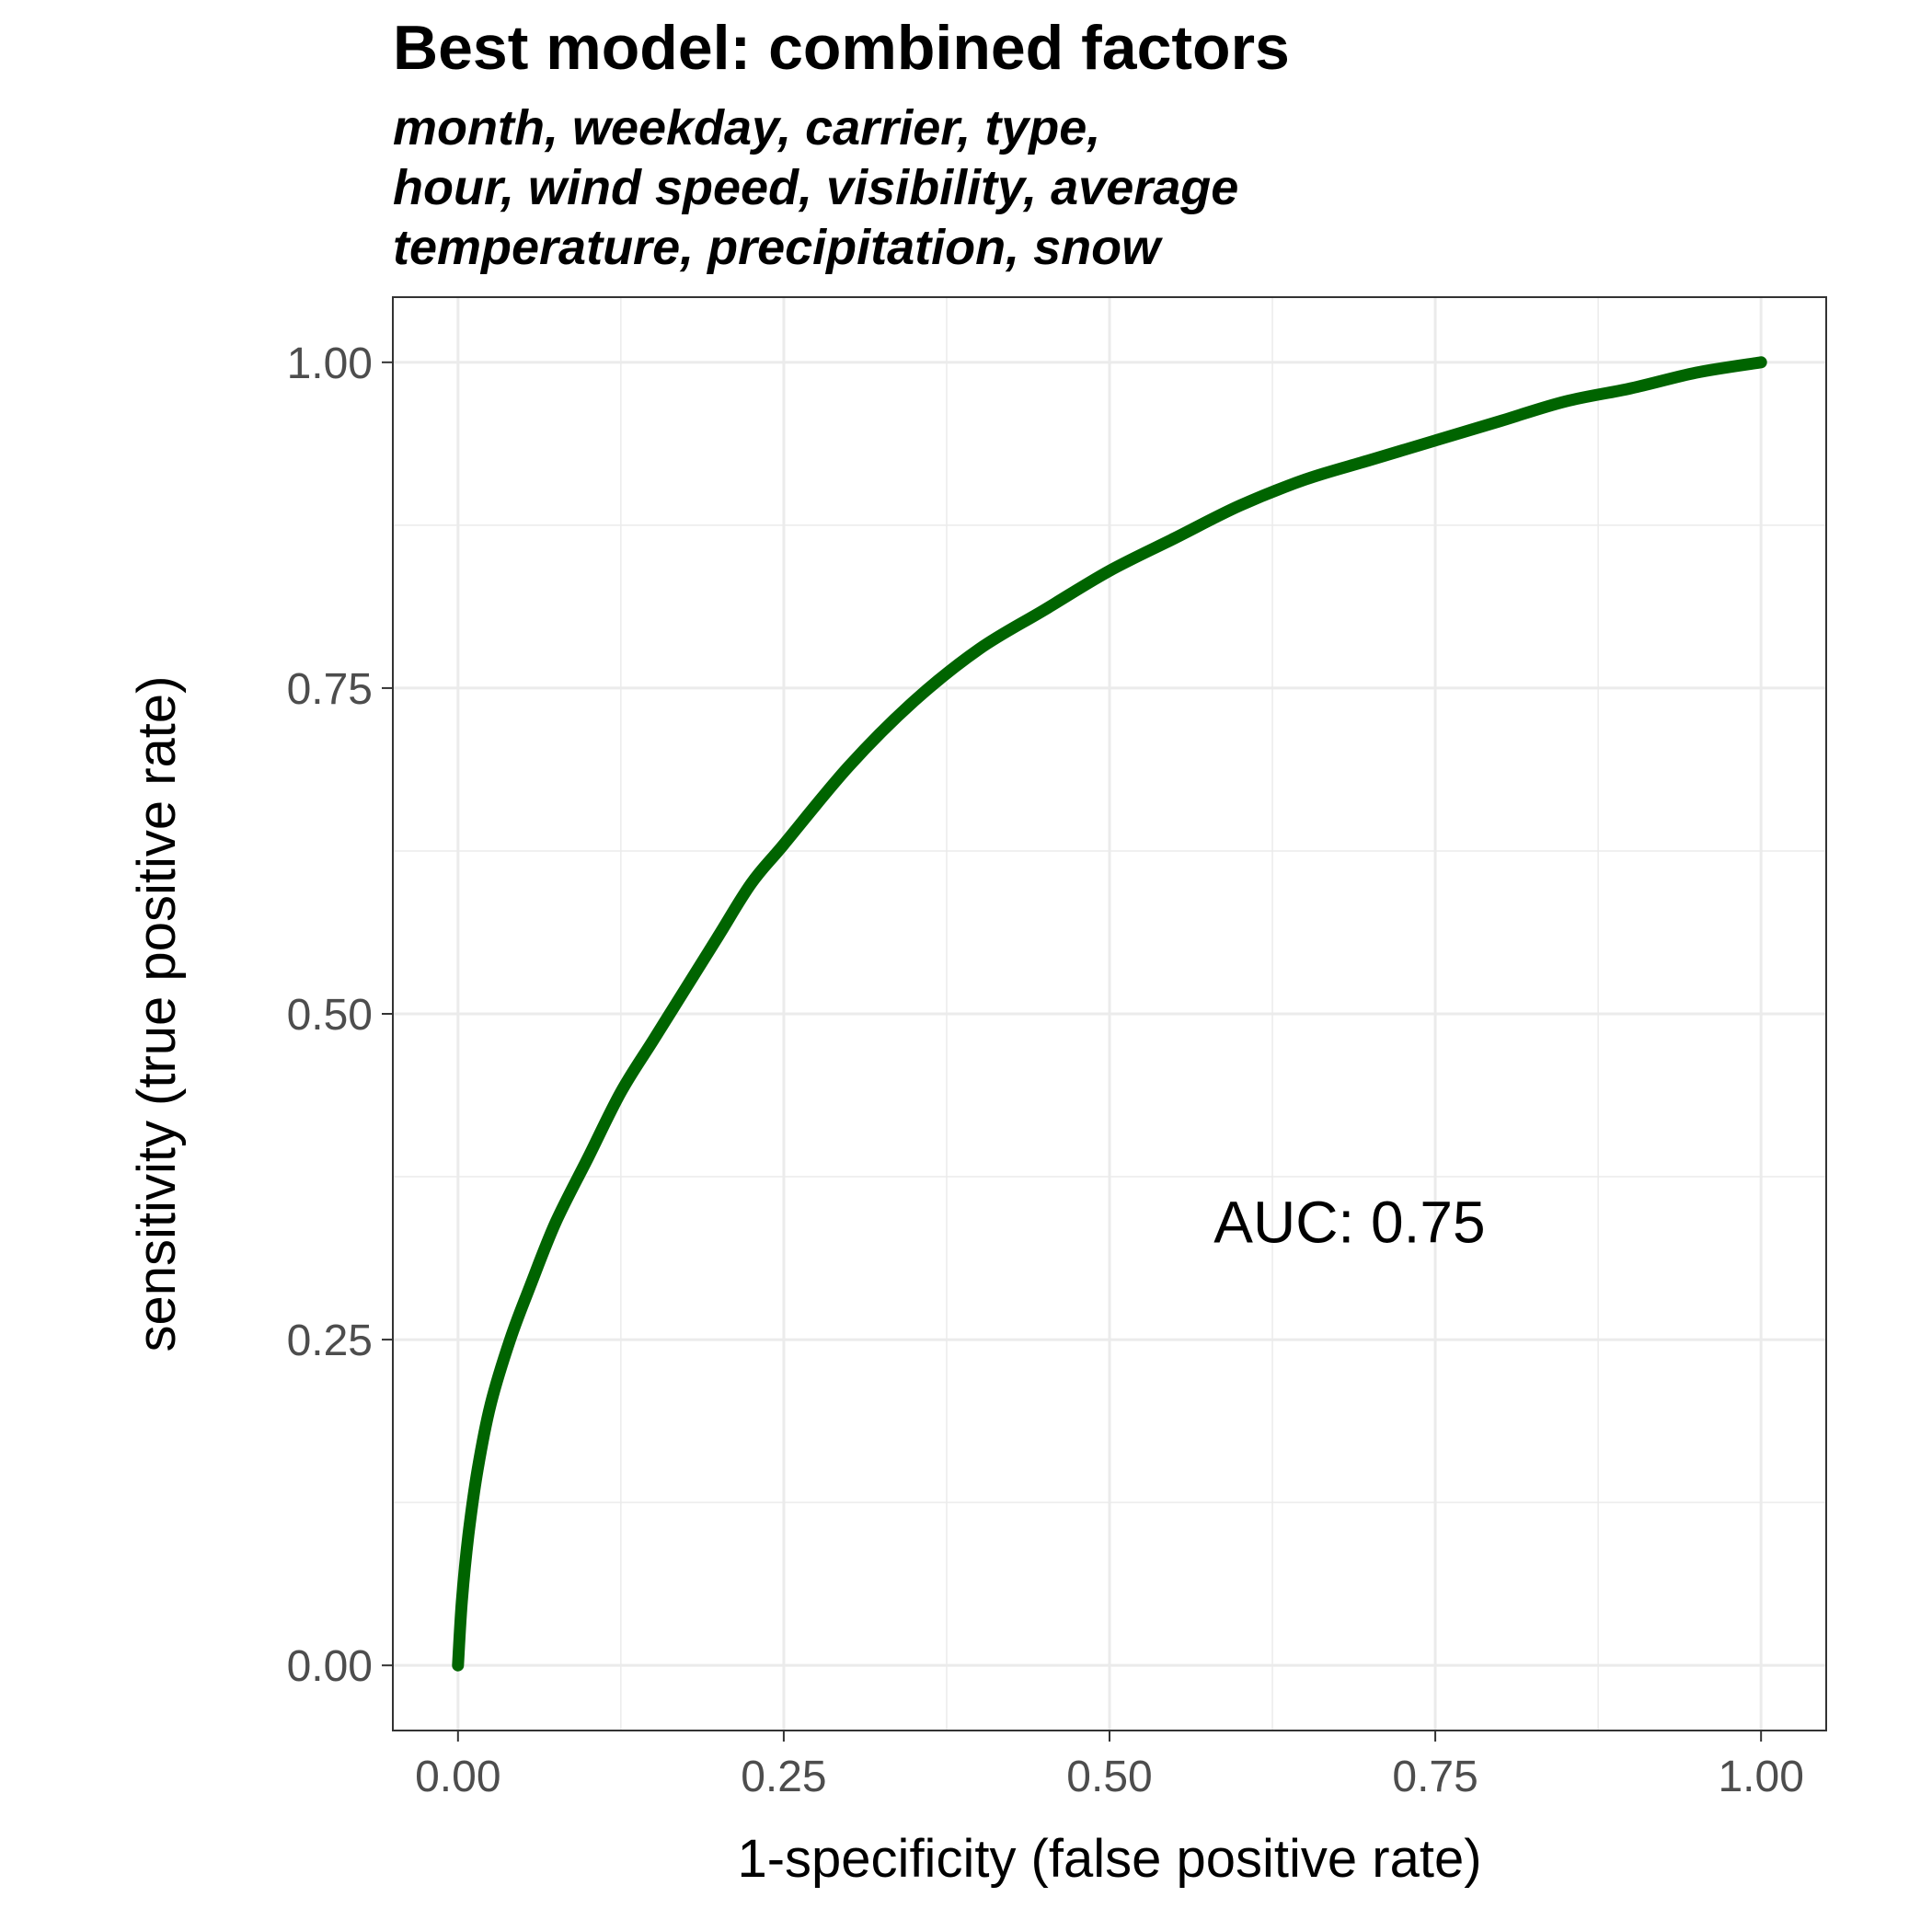 Image resolution: width=1932 pixels, height=1932 pixels. I want to click on x-tick-label: 0.75, so click(1435, 1777).